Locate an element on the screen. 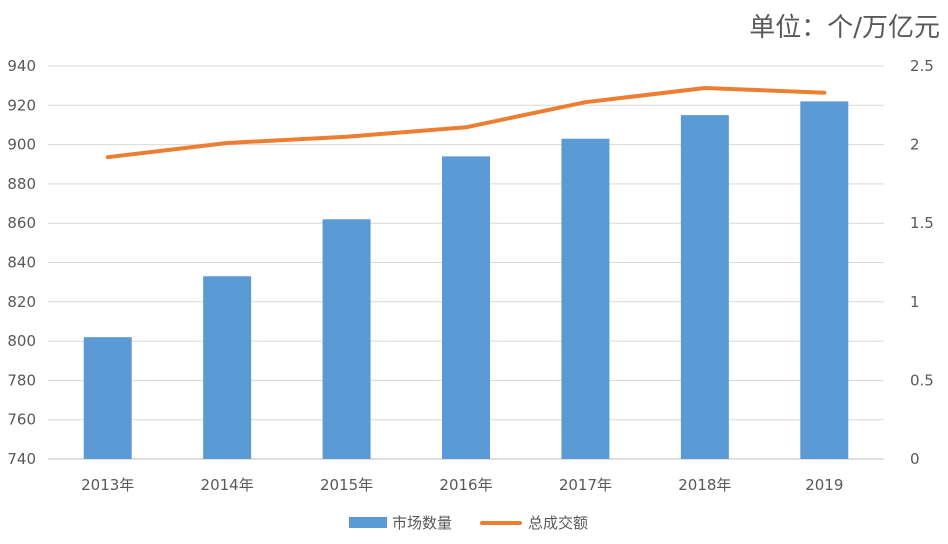 Image resolution: width=948 pixels, height=544 pixels. legend-bar-label: 市场数量 is located at coordinates (422, 523).